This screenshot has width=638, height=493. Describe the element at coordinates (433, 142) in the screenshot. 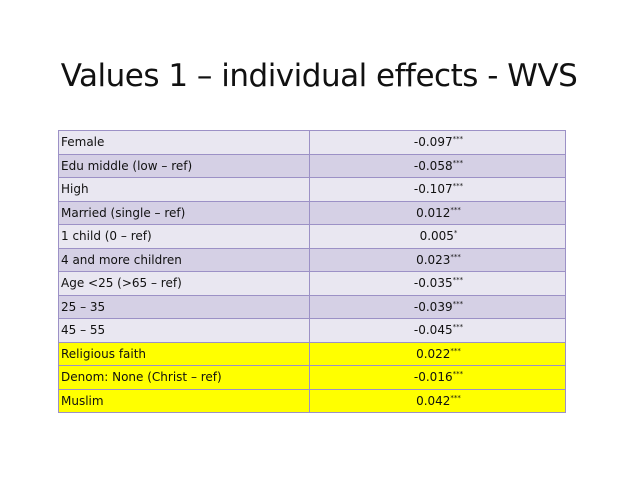

I see `coefficient: -0.097` at that location.